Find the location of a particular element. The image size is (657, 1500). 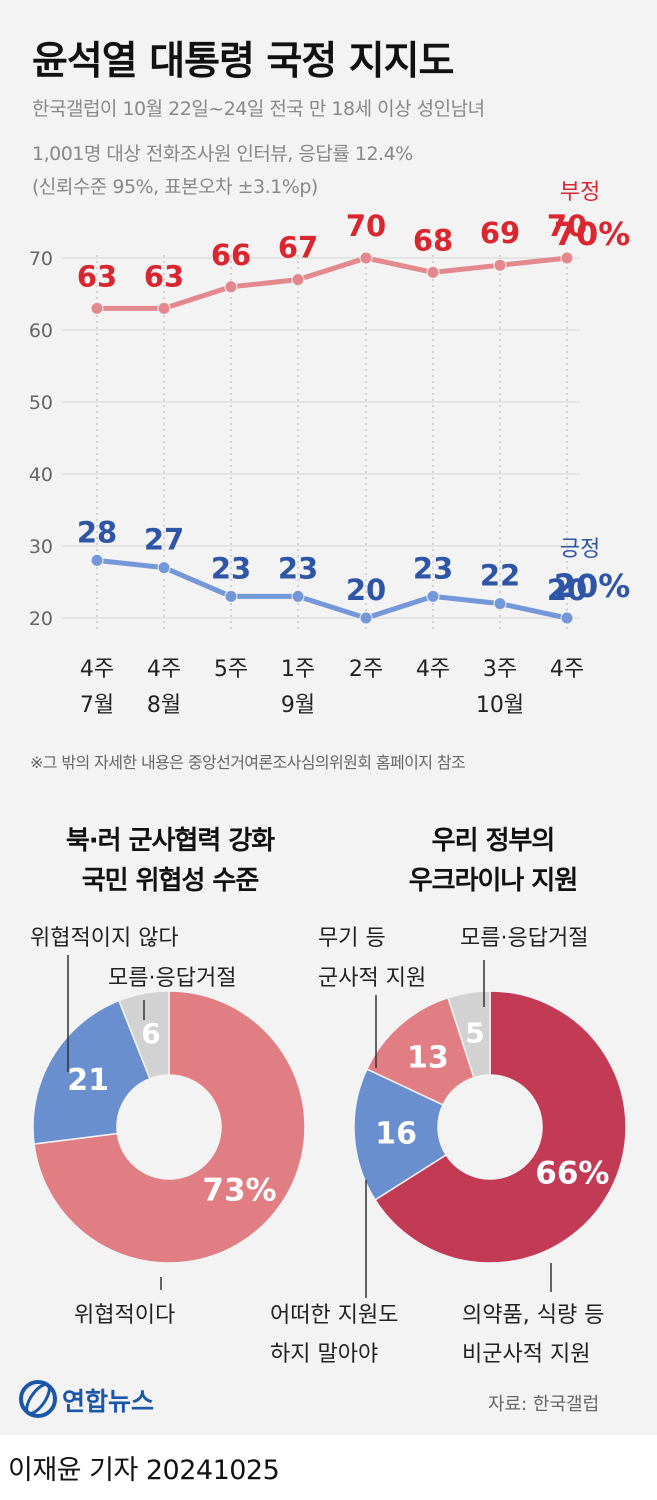

y-tick-label: 60 is located at coordinates (41, 331).